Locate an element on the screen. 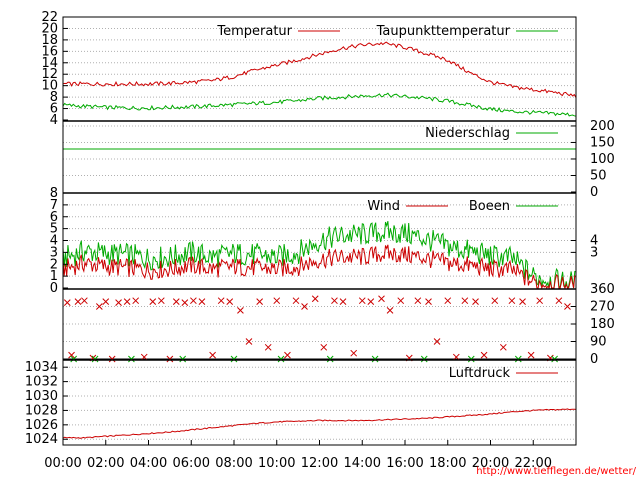 This screenshot has width=640, height=480. wind-beaufort-tick-label: 3 is located at coordinates (594, 252).